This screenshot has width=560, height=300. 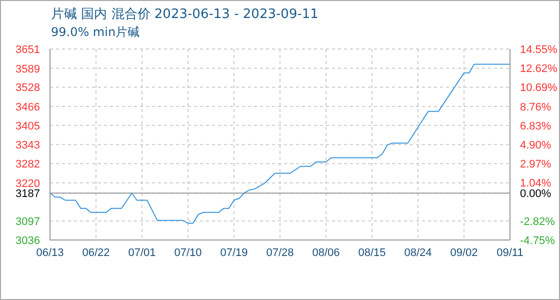 I want to click on y2-tick-label: 6.83%, so click(x=536, y=126).